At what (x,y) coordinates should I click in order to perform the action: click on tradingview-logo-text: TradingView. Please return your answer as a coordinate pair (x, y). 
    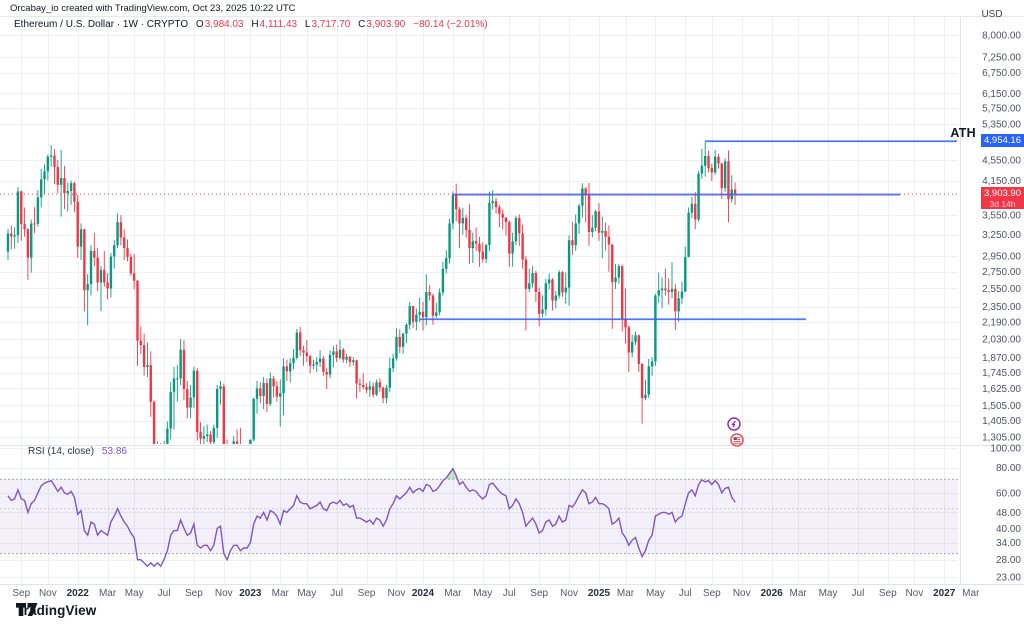
    Looking at the image, I should click on (56, 610).